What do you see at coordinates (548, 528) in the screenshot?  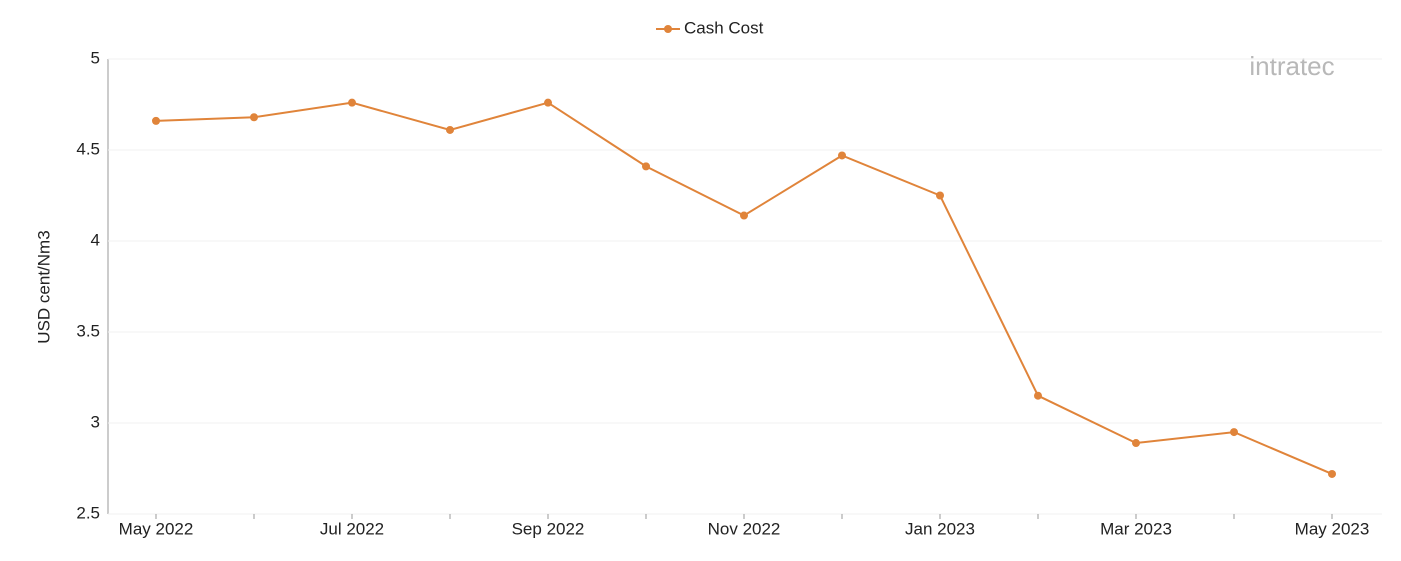 I see `x-tick-label: Sep 2022` at bounding box center [548, 528].